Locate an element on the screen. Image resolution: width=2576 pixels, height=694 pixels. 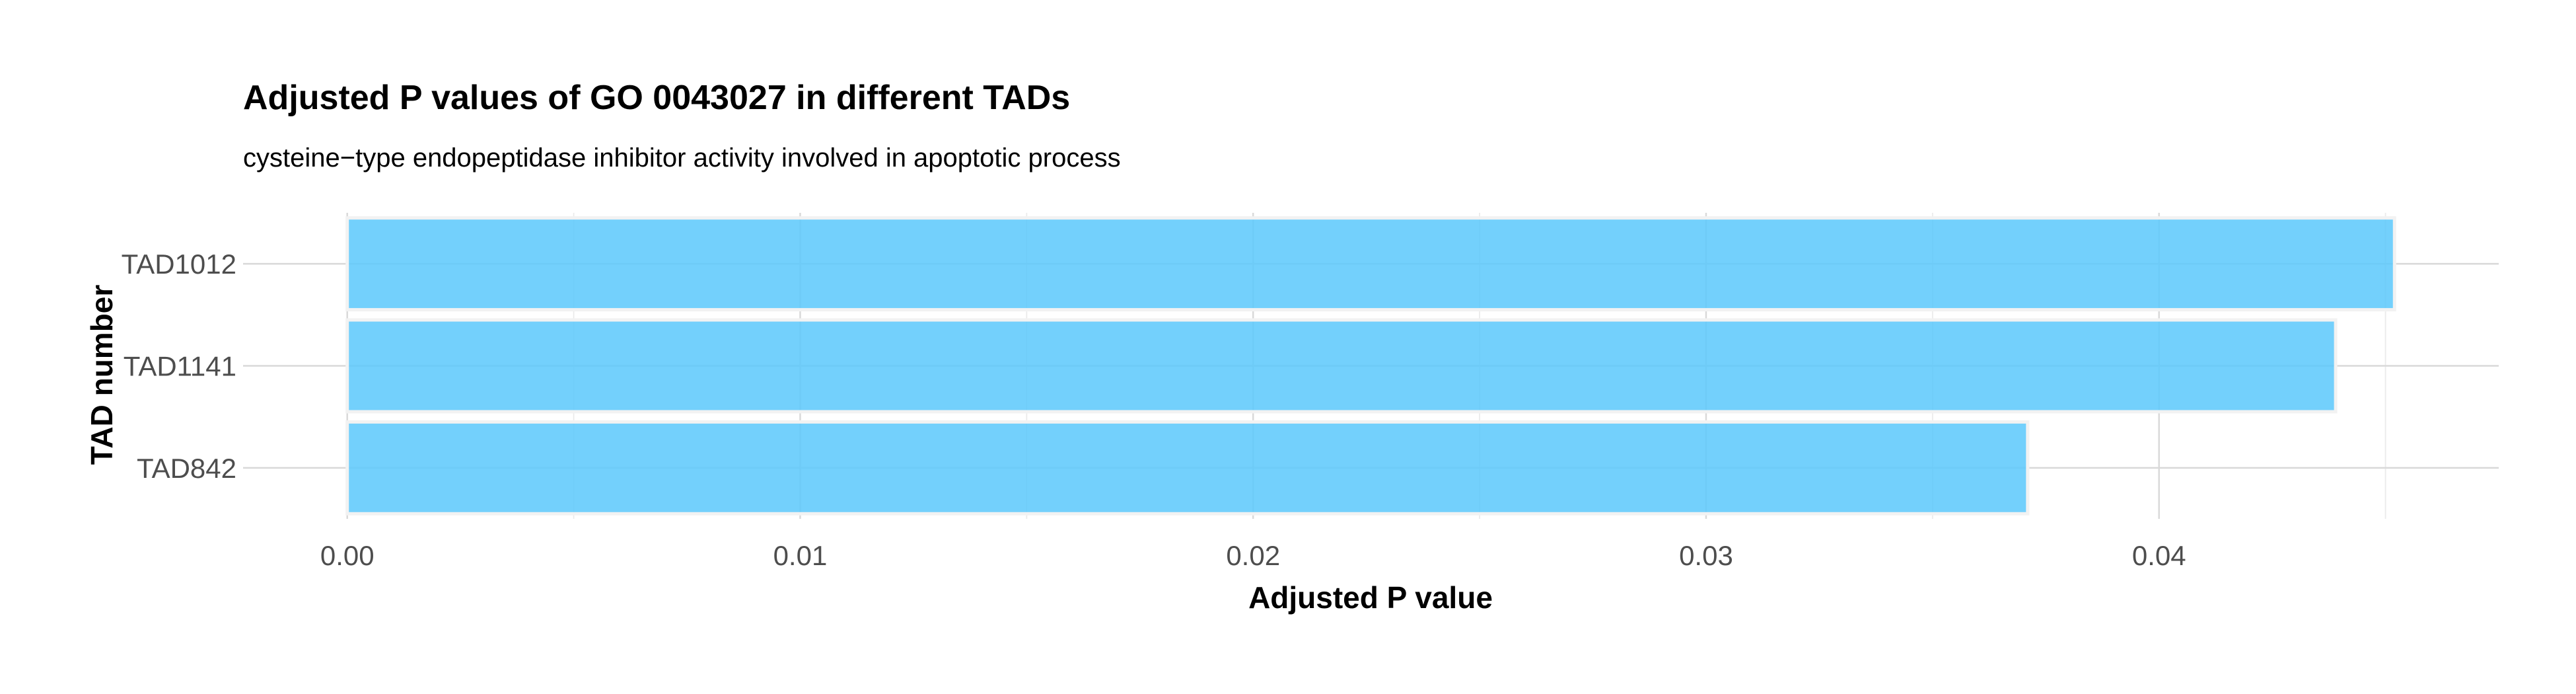
x-tick-label: 0.00 is located at coordinates (348, 555).